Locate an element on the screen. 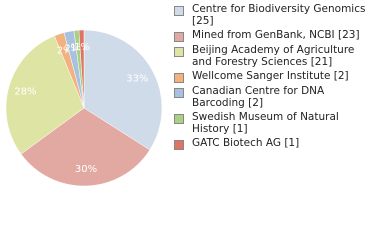  legend-label: Wellcome Sanger Institute [2] is located at coordinates (270, 76).